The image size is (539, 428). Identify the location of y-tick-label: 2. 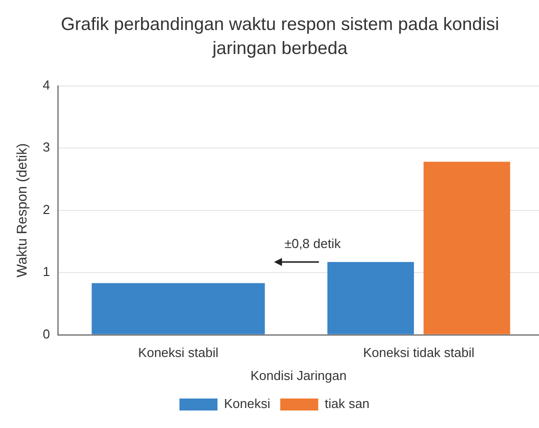
(46, 209).